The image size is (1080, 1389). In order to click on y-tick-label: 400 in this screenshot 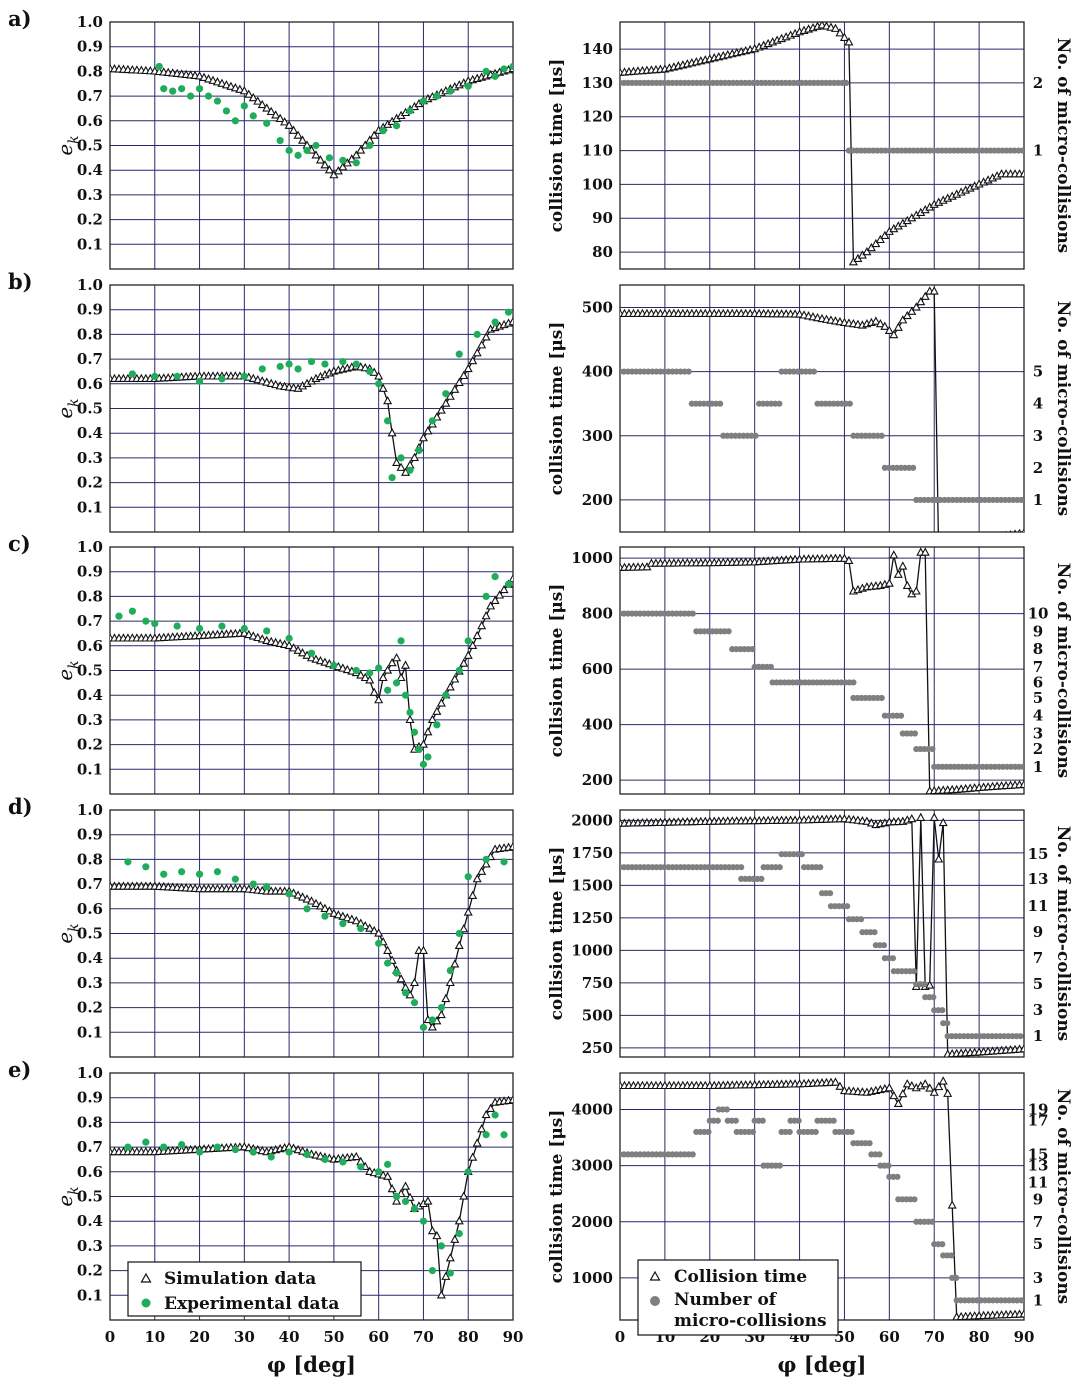, I will do `click(597, 372)`.